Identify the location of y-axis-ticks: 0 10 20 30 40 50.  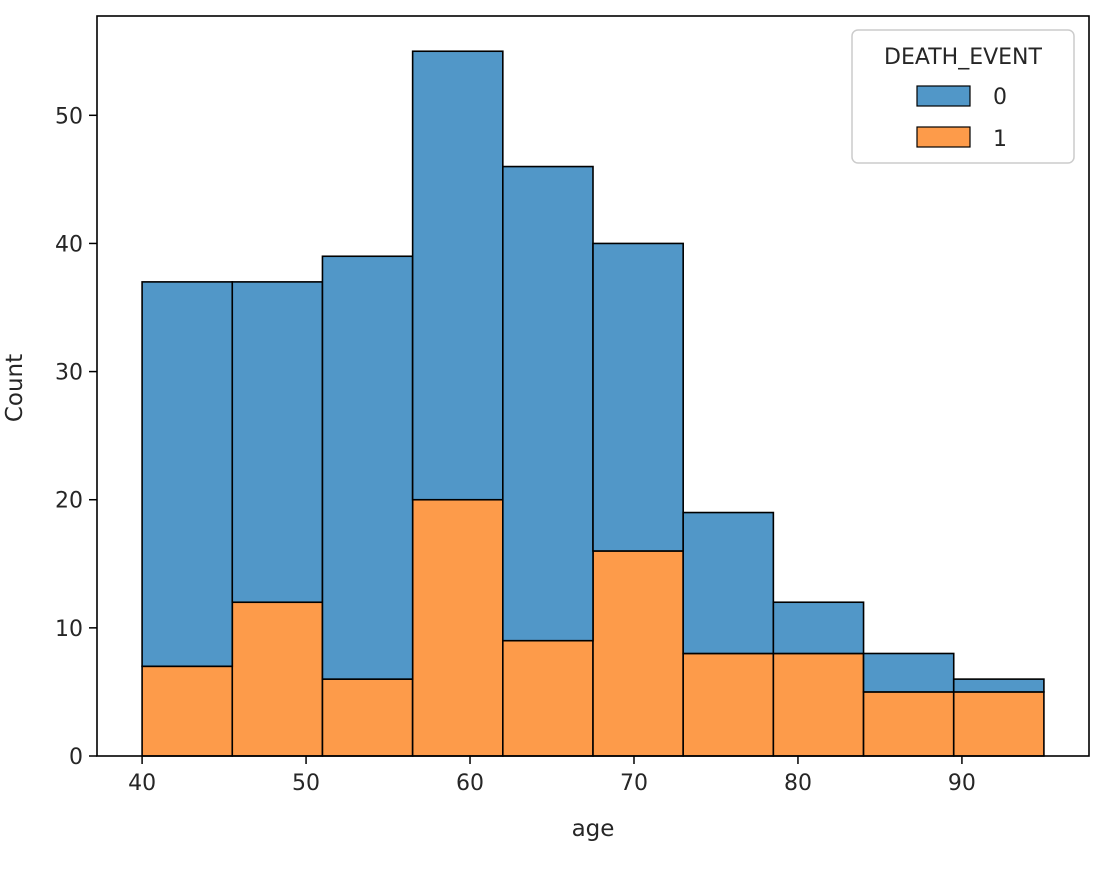
(76, 437).